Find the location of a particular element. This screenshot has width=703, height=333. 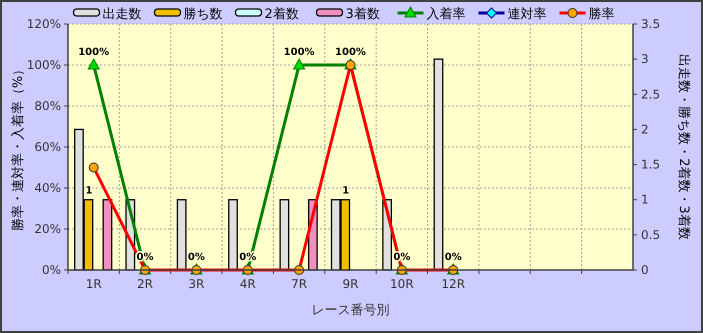

legend-label: 出走数 is located at coordinates (122, 14).